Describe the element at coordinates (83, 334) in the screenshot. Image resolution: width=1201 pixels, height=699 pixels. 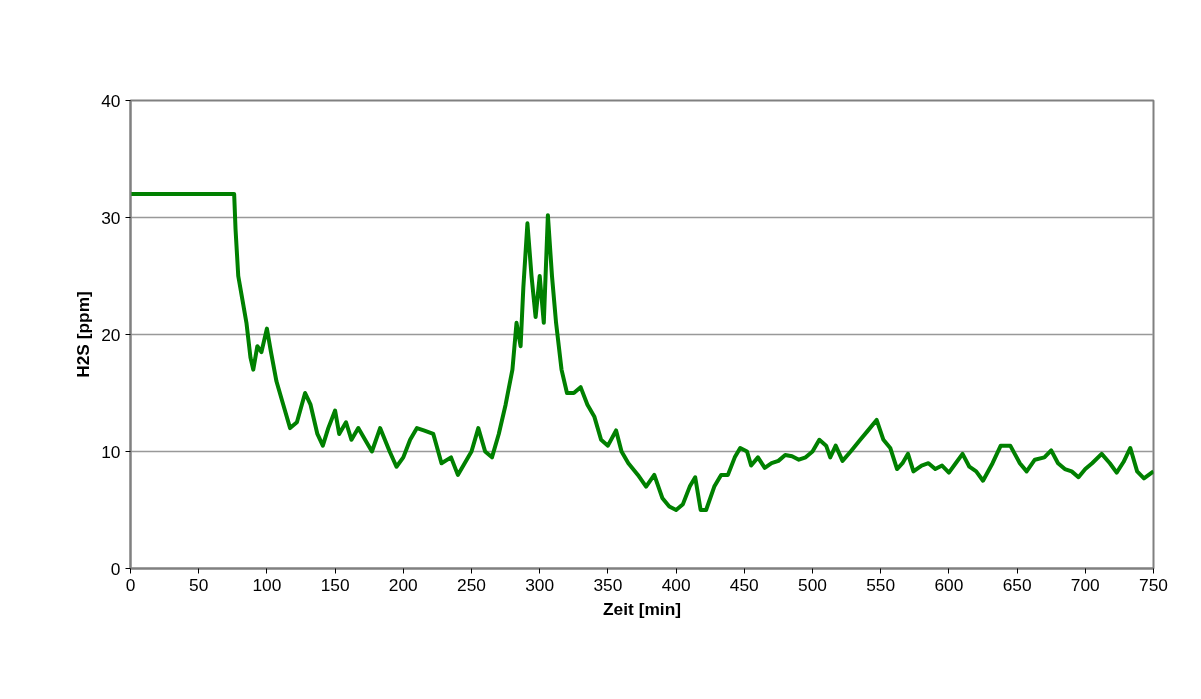
I see `y-axis-title: H2S [ppm]` at that location.